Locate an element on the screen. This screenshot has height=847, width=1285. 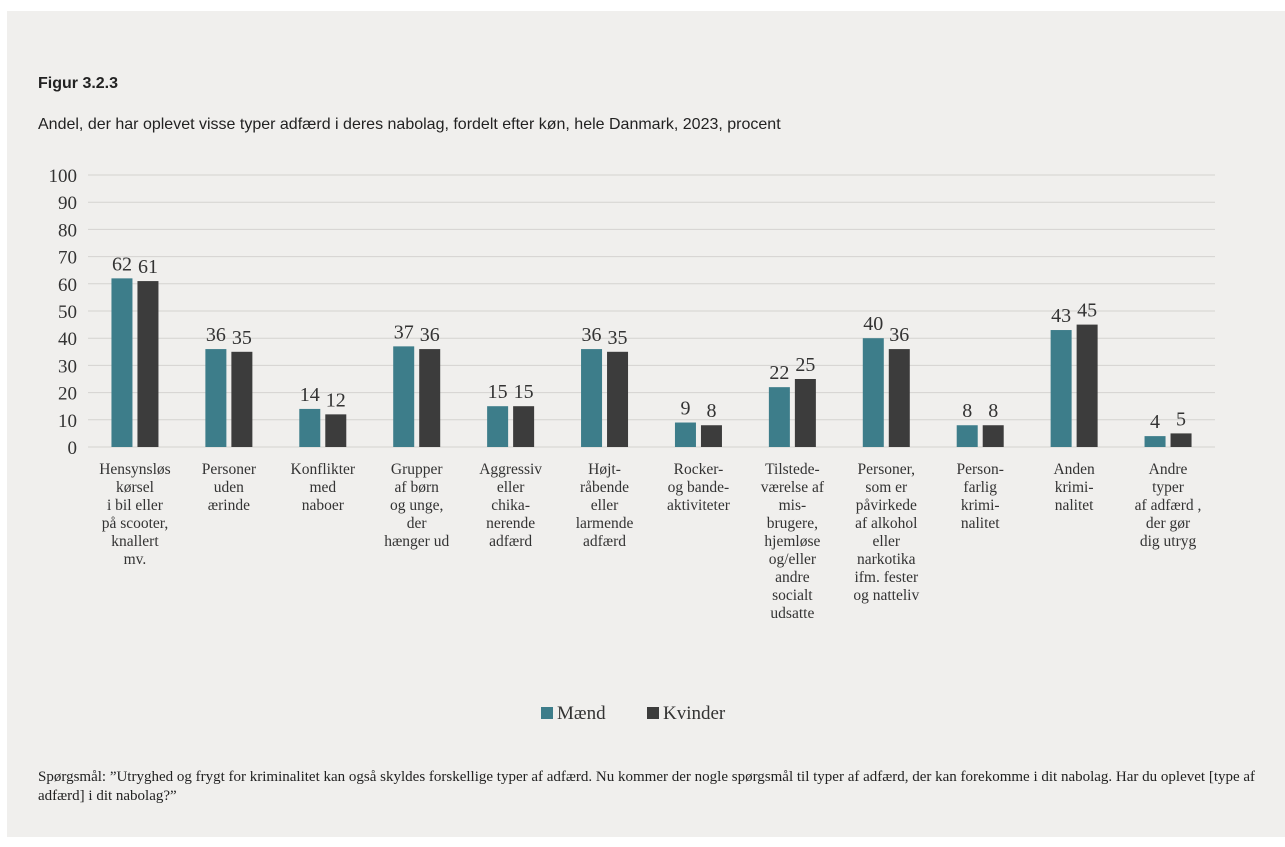
data-label-kvinder: 61 is located at coordinates (148, 267).